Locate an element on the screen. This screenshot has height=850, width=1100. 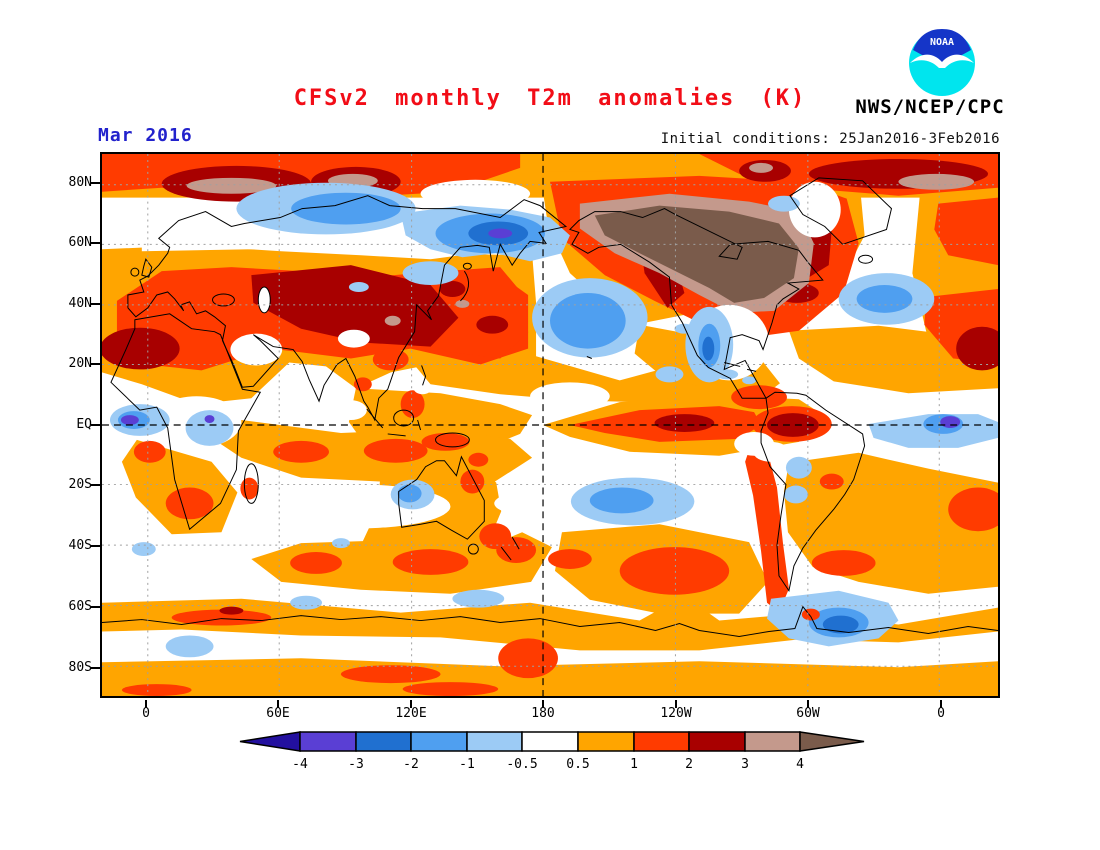
colorbar-label: 4 is located at coordinates (800, 764).